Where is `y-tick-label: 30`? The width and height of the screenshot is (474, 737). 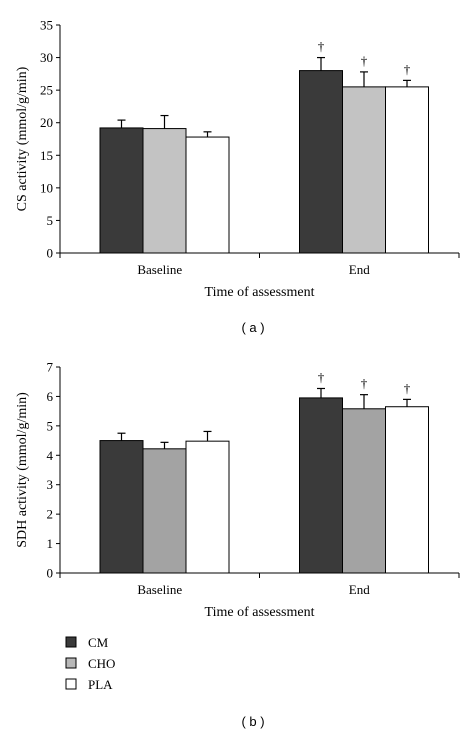 y-tick-label: 30 is located at coordinates (46, 57).